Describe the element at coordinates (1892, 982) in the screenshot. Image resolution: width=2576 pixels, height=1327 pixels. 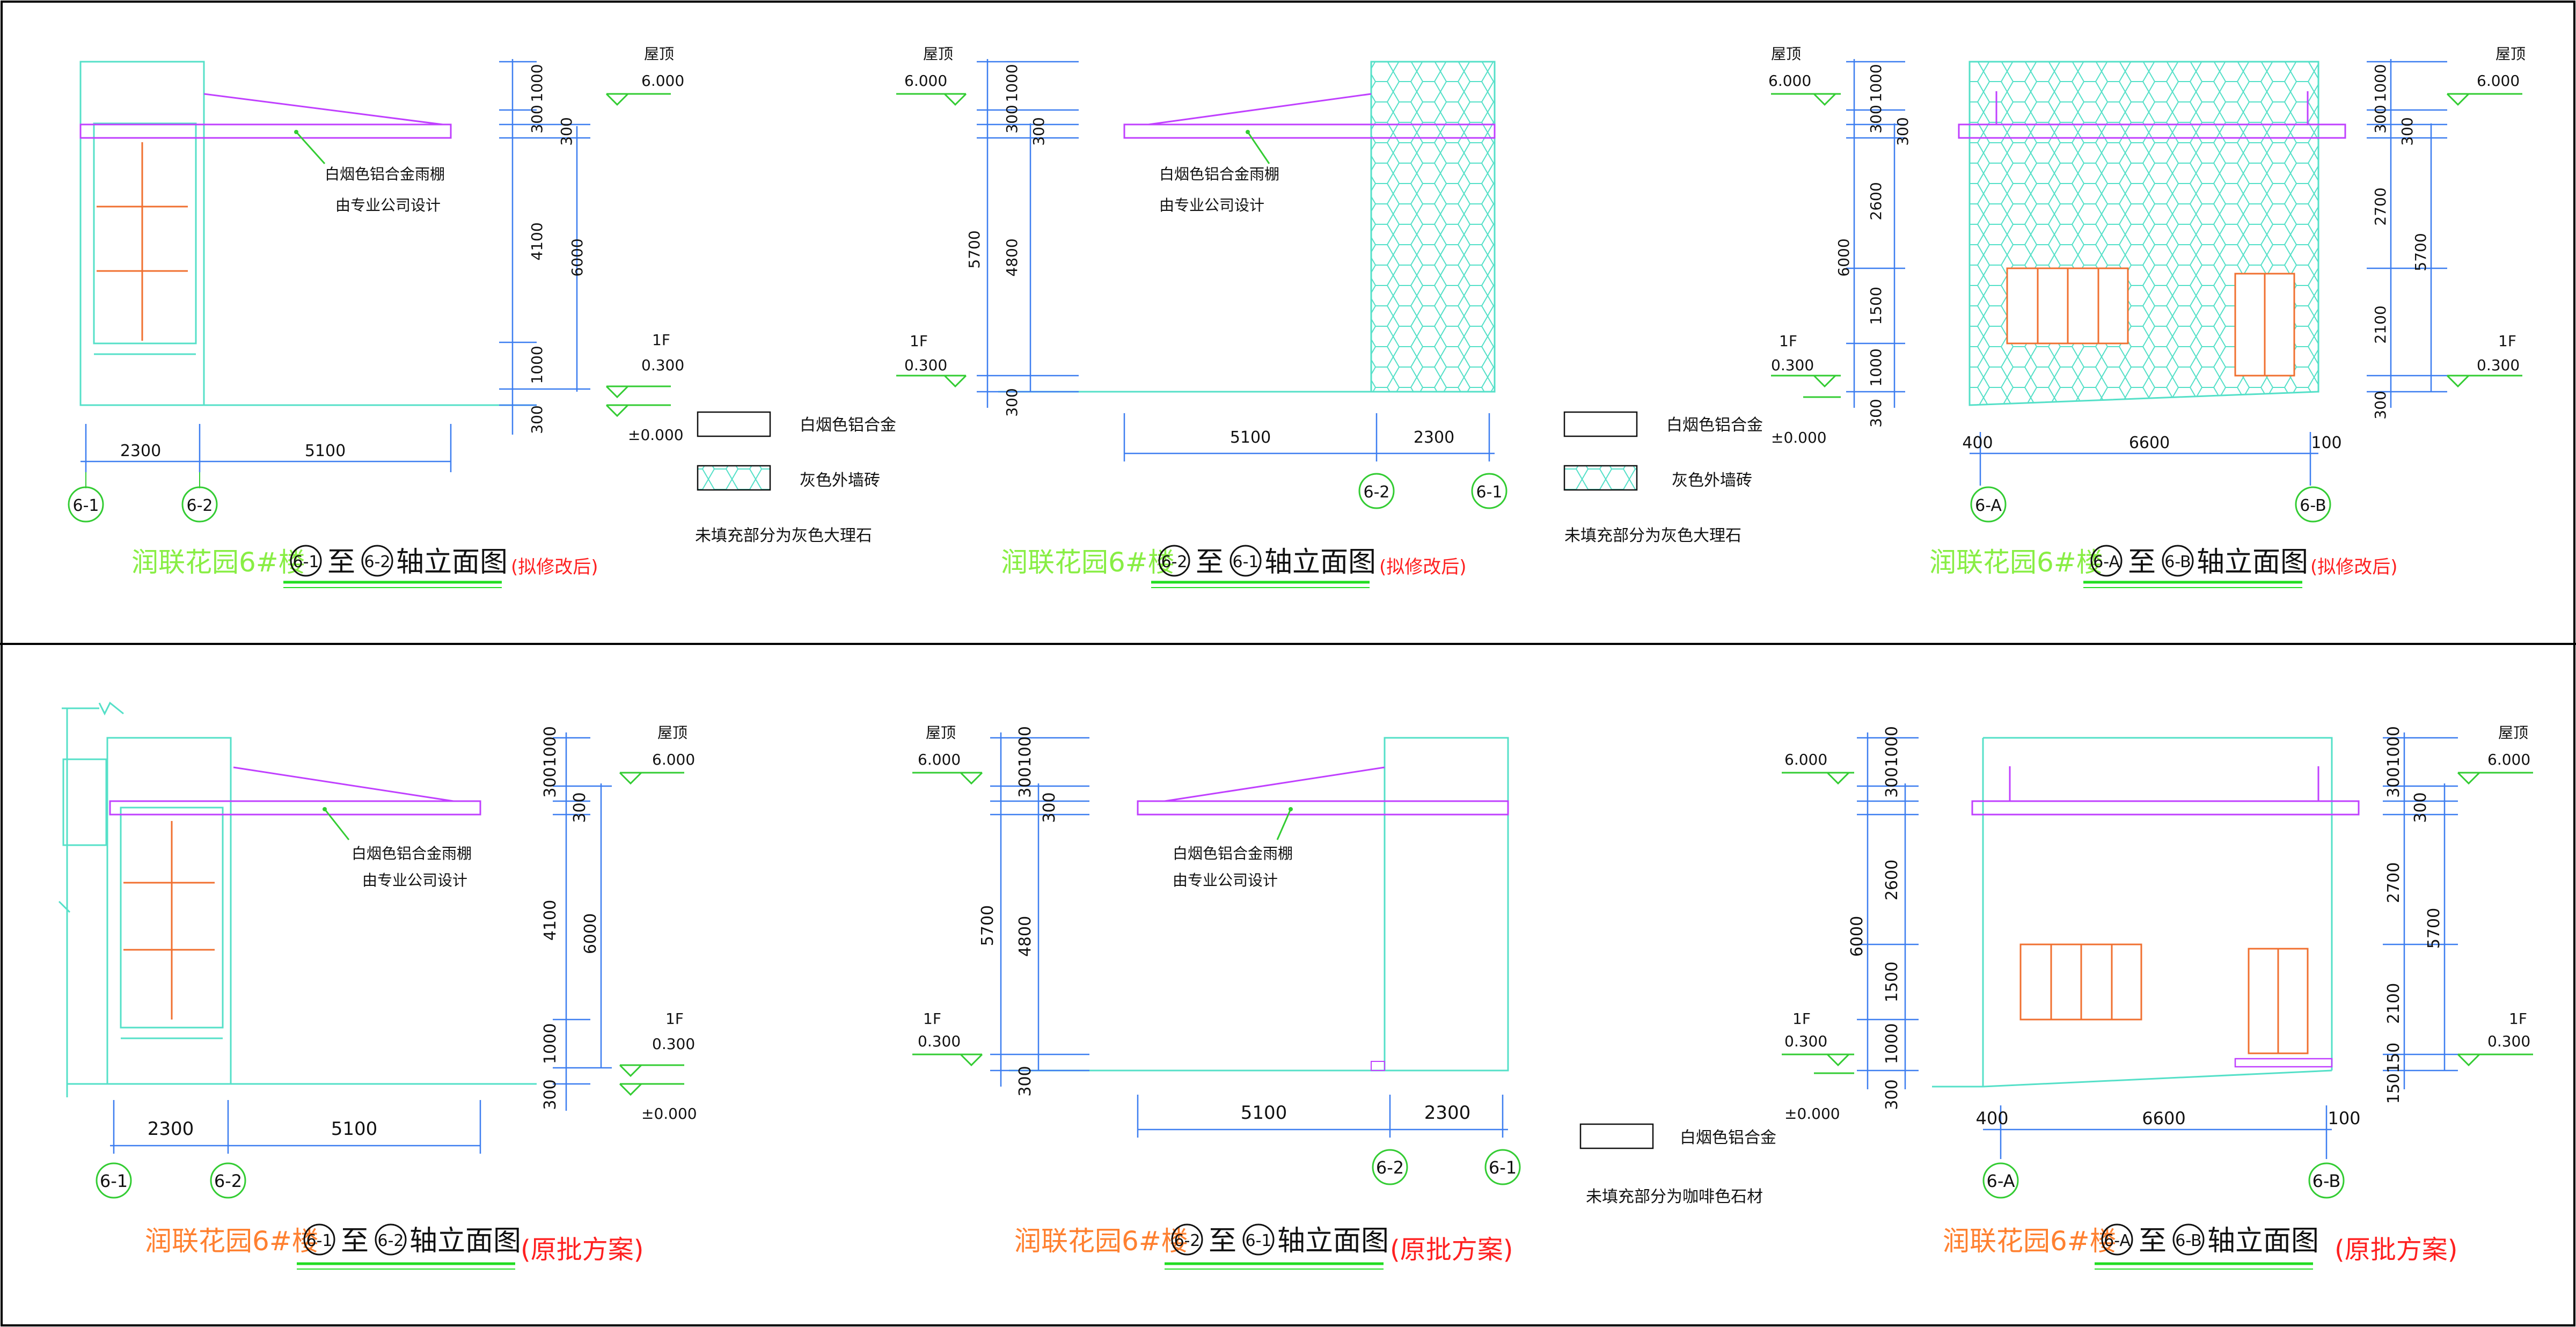
I see `svg-text: 1500` at that location.